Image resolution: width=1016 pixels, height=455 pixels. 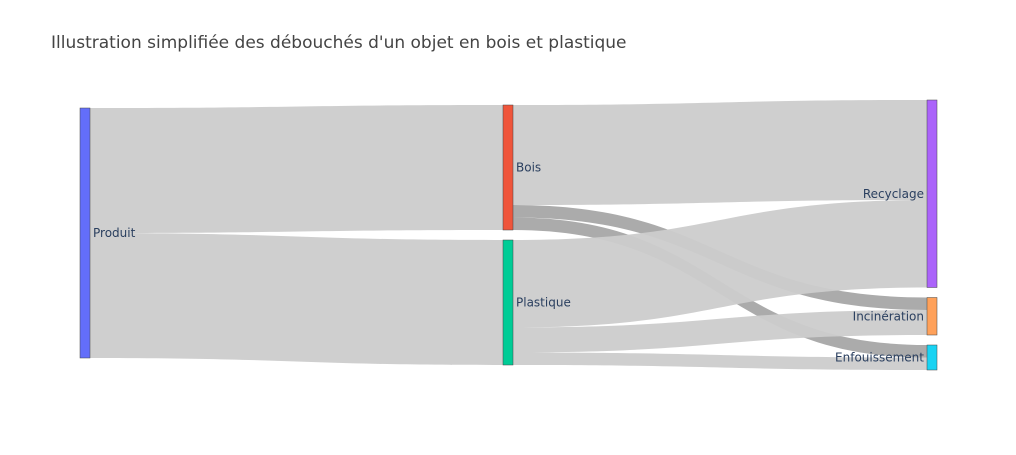 I want to click on node-bois, so click(x=508, y=167).